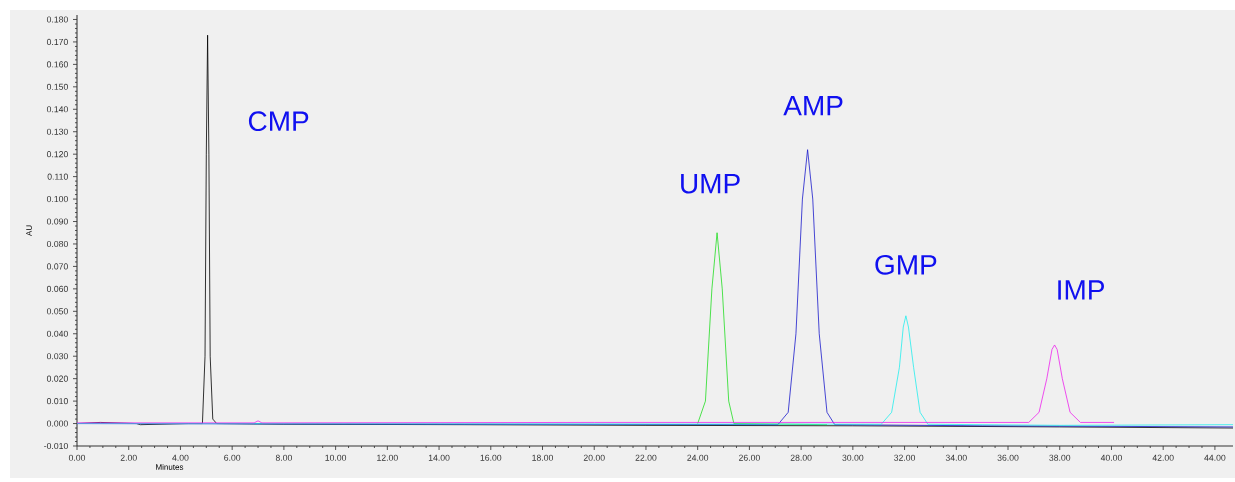 Image resolution: width=1235 pixels, height=482 pixels. Describe the element at coordinates (1060, 457) in the screenshot. I see `x-tick-label: 38.00` at that location.